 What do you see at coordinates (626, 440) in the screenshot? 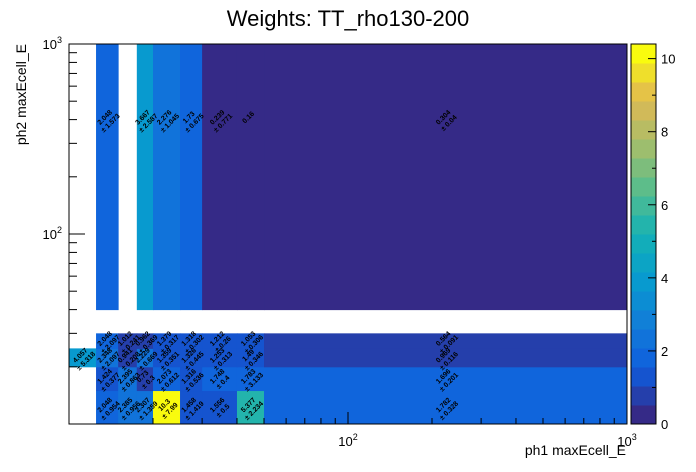
I see `x-tick-label-1: 10³` at bounding box center [626, 440].